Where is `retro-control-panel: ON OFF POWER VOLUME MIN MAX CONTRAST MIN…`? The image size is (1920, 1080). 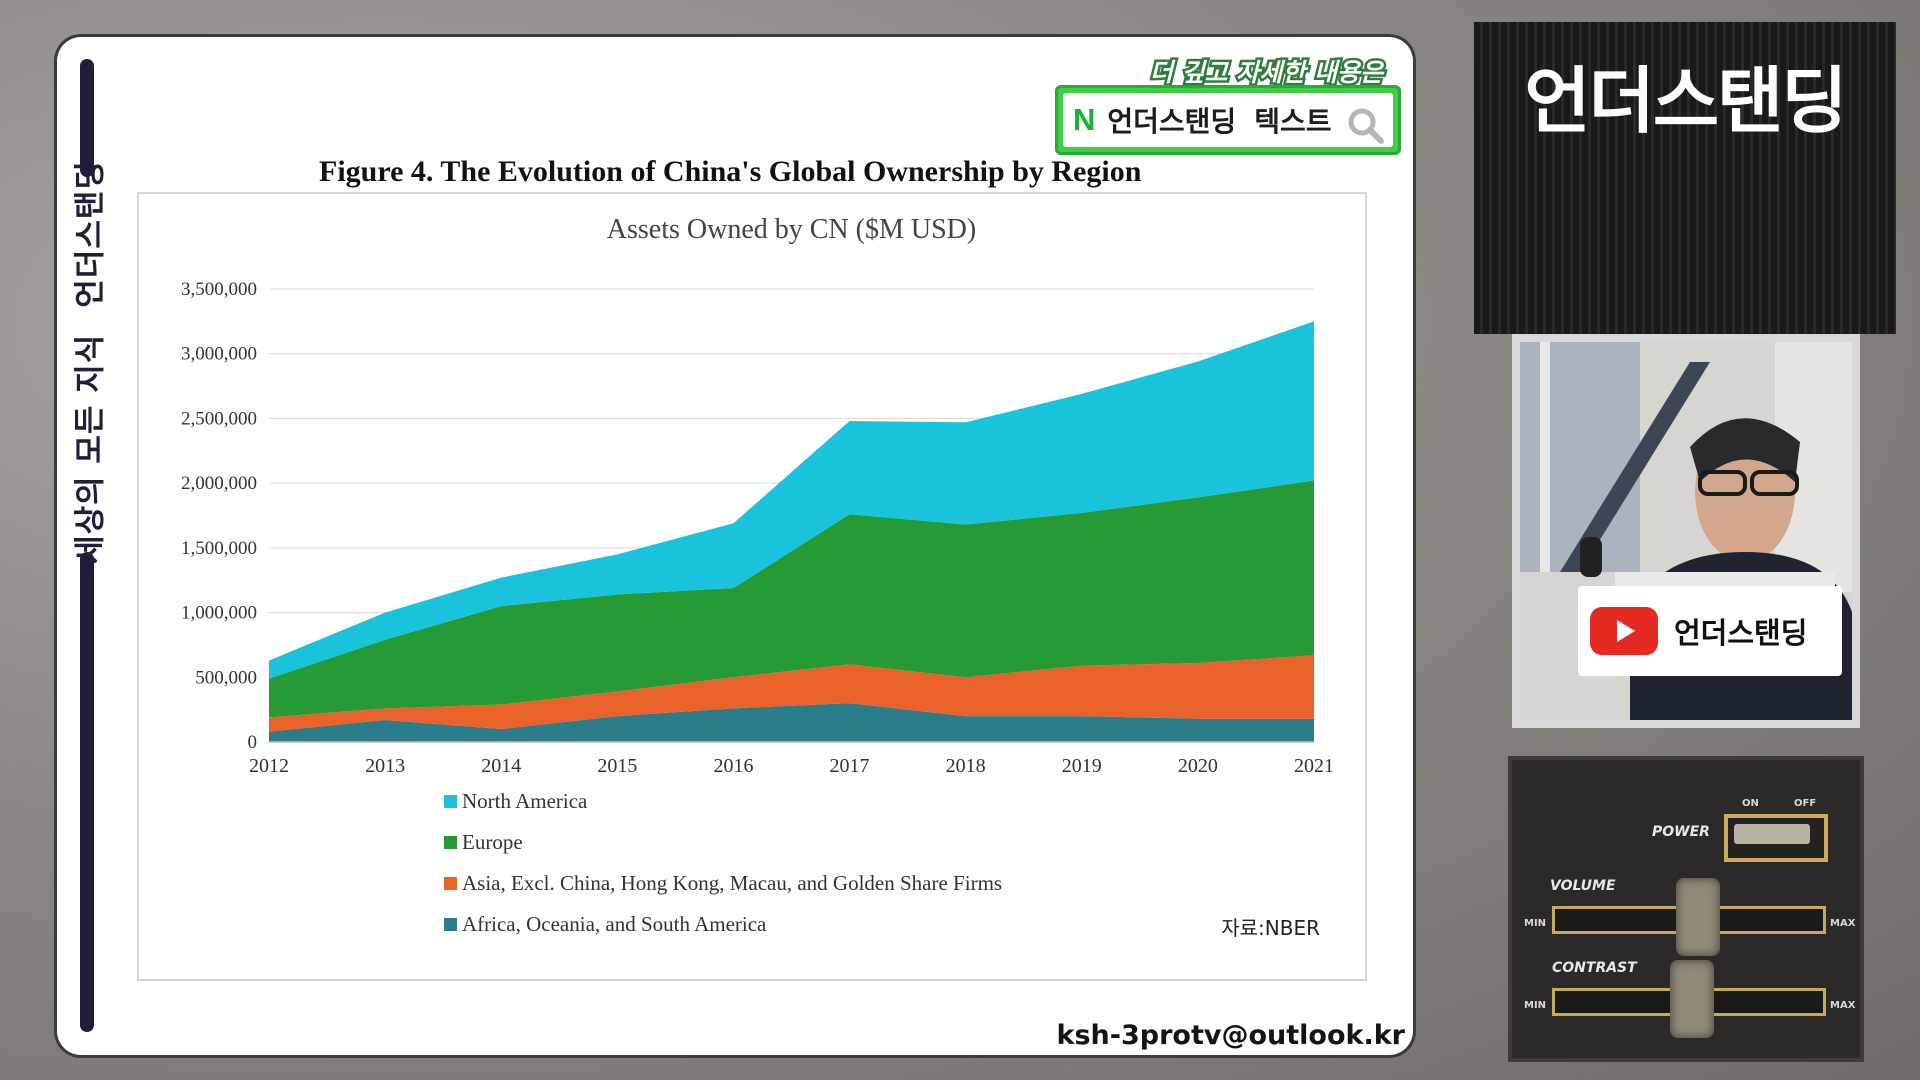
retro-control-panel: ON OFF POWER VOLUME MIN MAX CONTRAST MIN… is located at coordinates (1686, 909).